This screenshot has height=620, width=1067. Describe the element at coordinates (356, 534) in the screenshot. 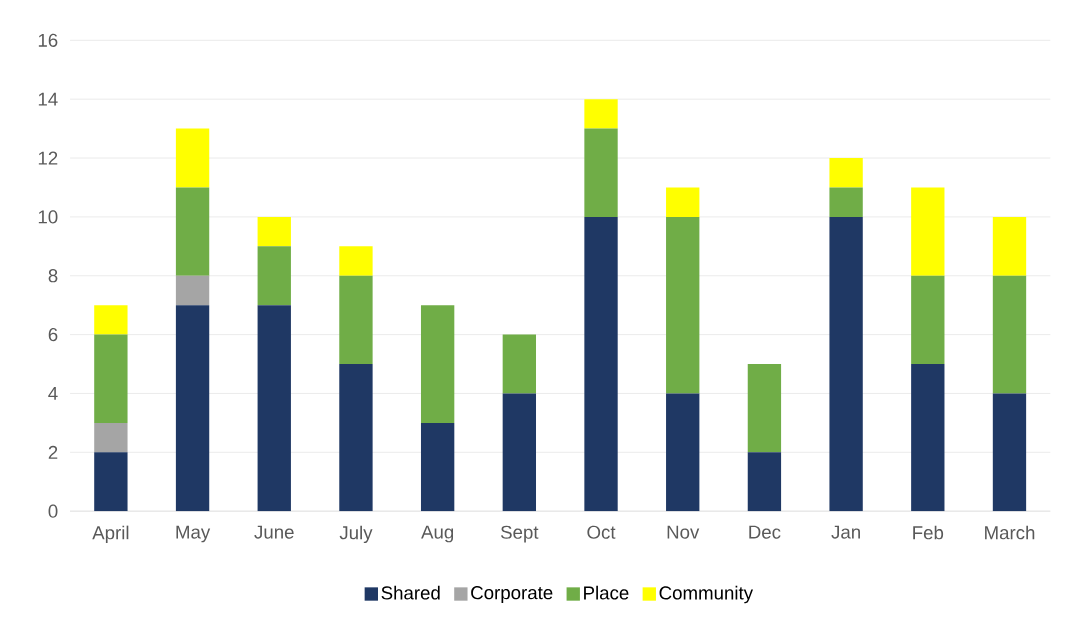

I see `x-tick-label: July` at that location.